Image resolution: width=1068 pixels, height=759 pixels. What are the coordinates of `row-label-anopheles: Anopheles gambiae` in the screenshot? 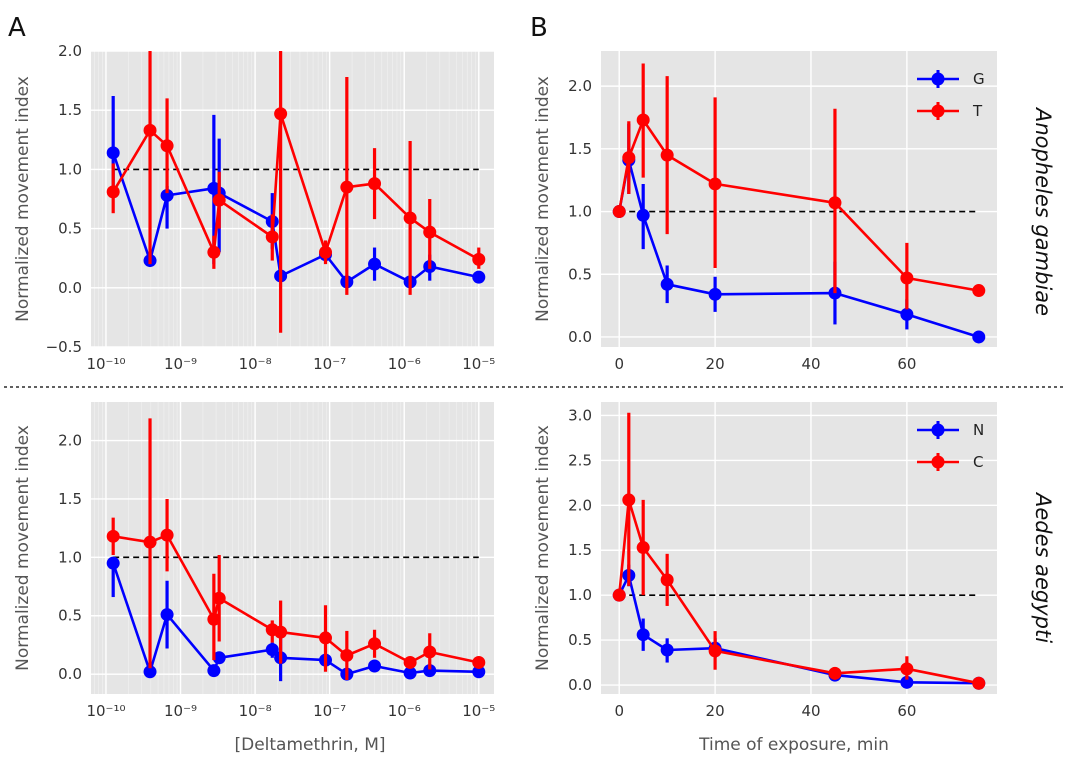 It's located at (1043, 211).